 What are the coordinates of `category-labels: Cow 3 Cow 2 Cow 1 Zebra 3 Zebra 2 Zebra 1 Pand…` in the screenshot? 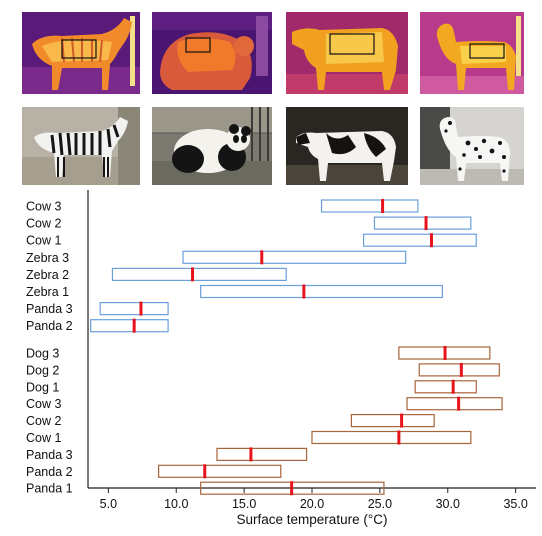 It's located at (49, 348).